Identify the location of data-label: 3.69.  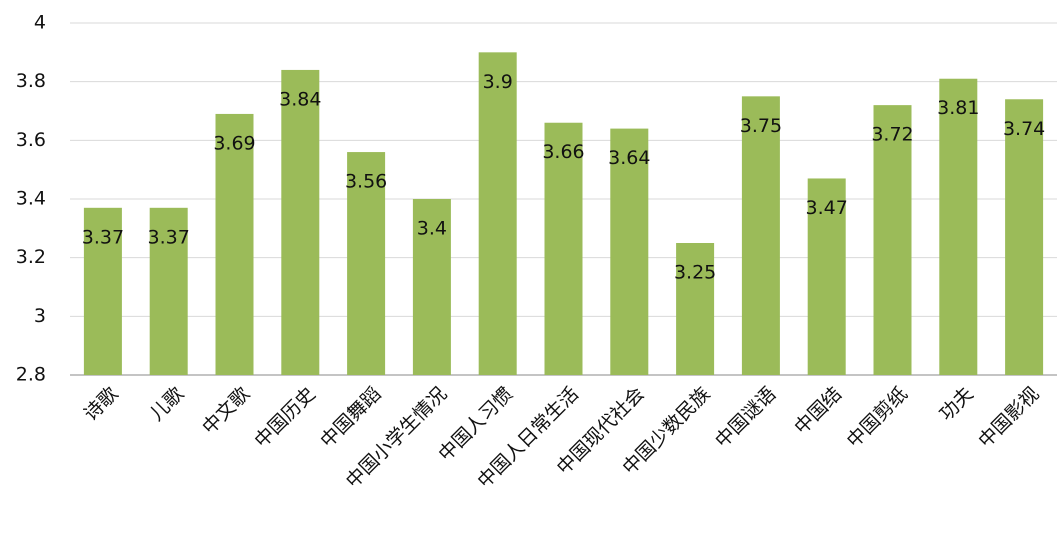
(234, 143).